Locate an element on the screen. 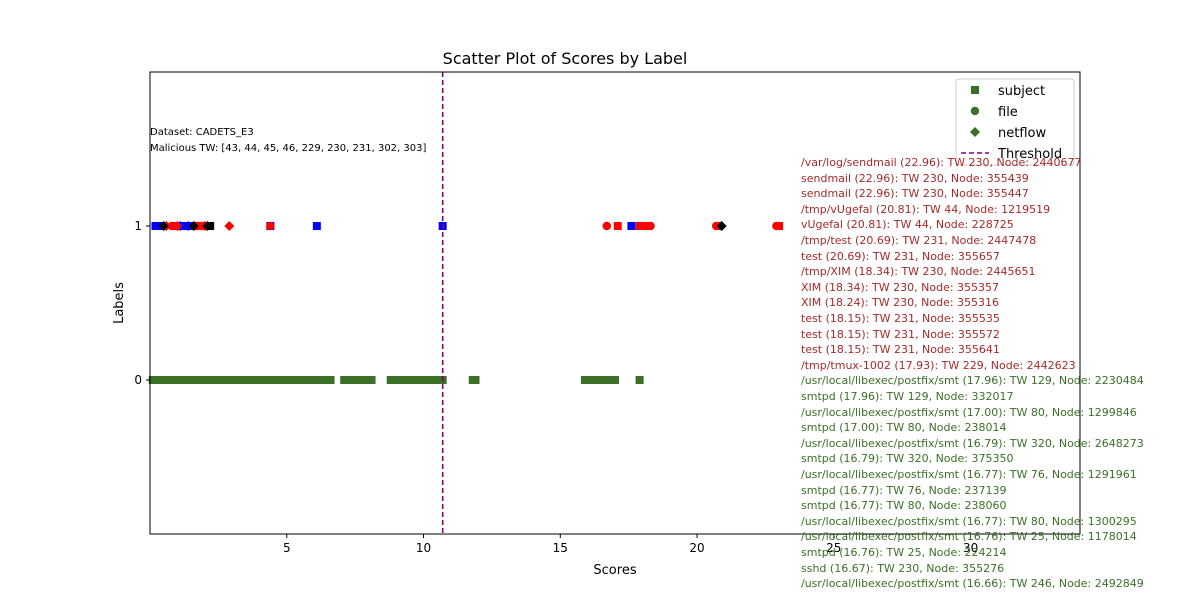 This screenshot has width=1200, height=600. y-axis-label: Labels is located at coordinates (119, 303).